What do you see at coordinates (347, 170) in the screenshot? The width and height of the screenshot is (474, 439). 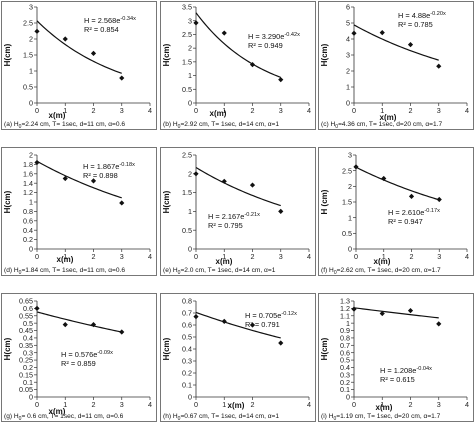 I see `y-tick-label: 2.5` at bounding box center [347, 170].